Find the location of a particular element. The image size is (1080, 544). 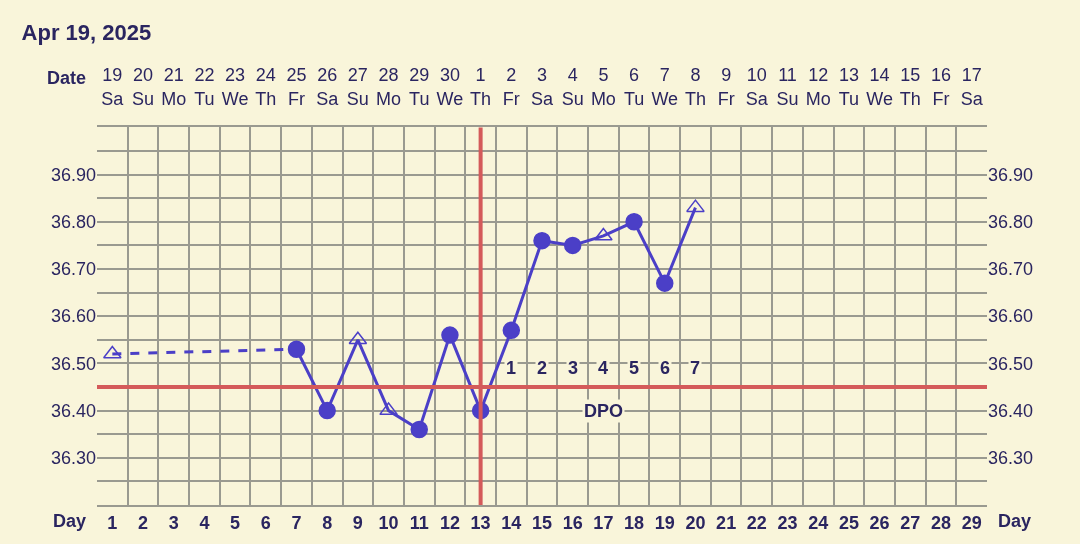

x2-tick-label: 23 We is located at coordinates (235, 87).